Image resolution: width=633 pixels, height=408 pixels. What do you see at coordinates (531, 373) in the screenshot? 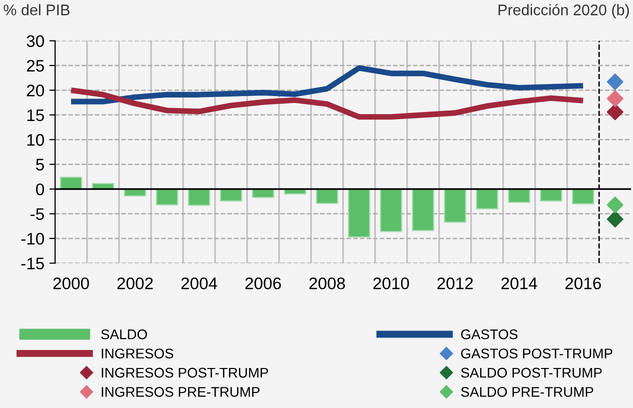
I see `legend-label: SALDO POST-TRUMP` at bounding box center [531, 373].